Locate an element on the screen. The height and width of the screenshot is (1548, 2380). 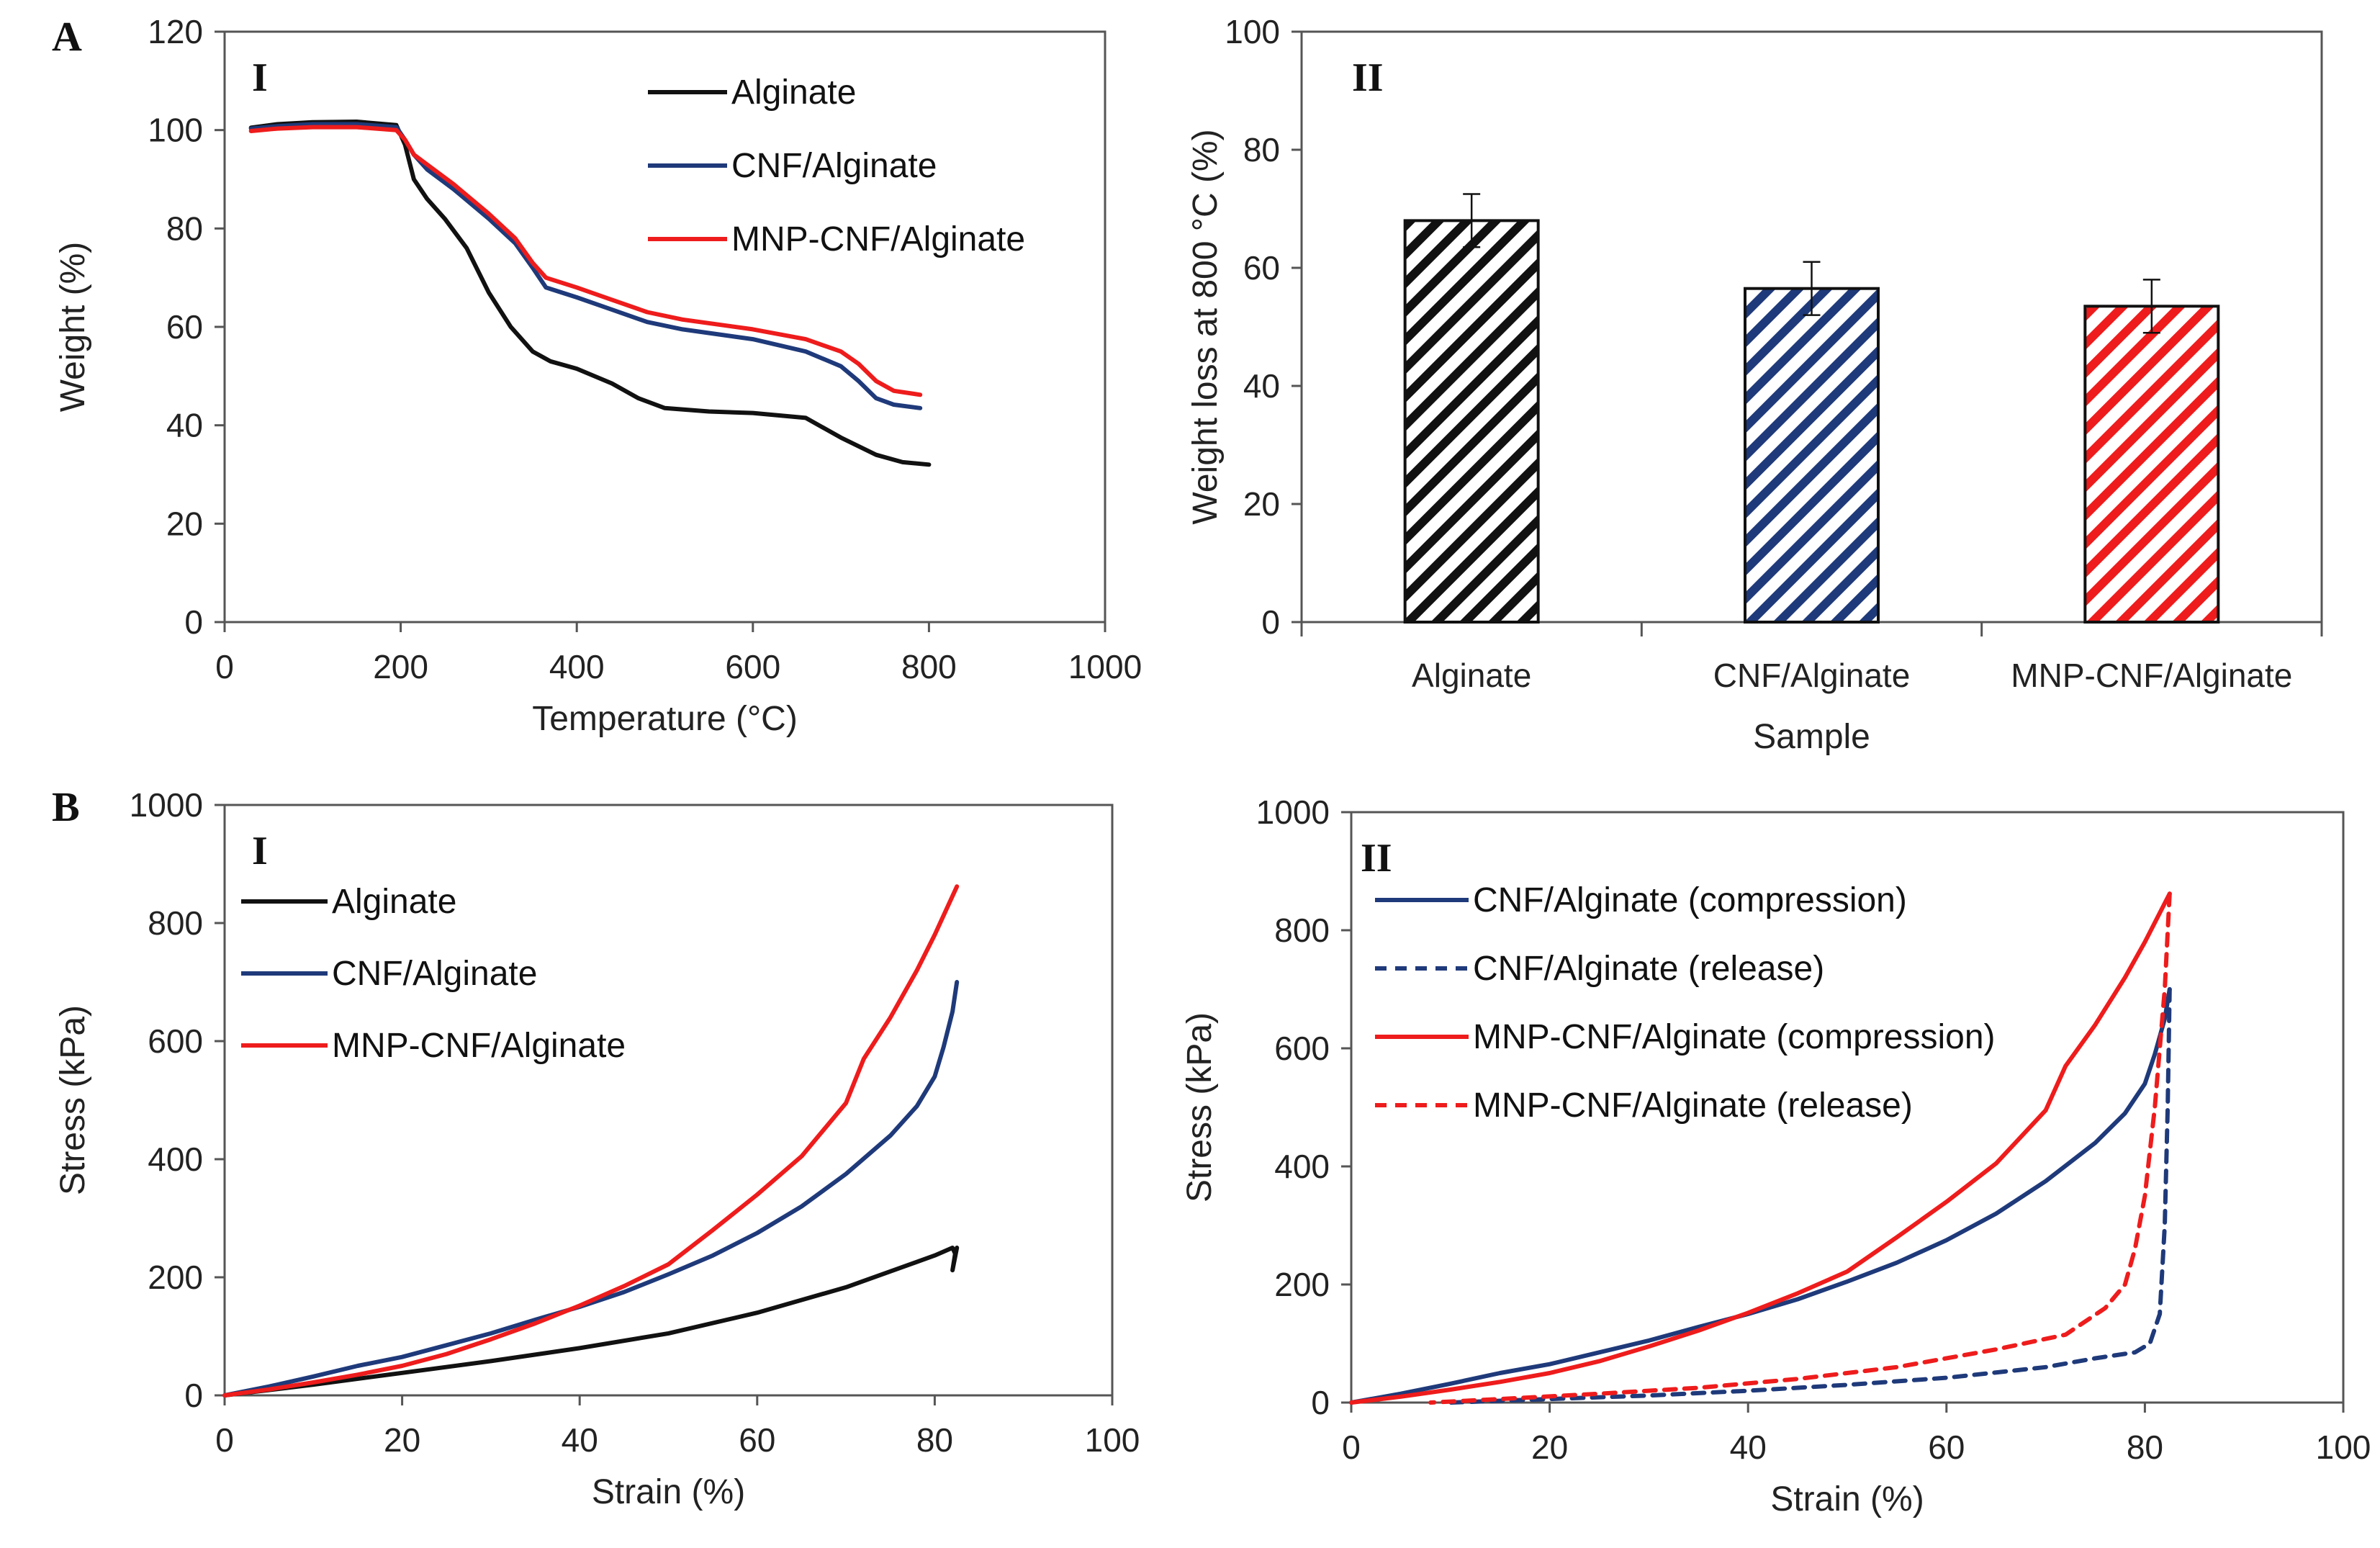
legend-label: MNP-CNF/Alginate (compression) is located at coordinates (1734, 1037).